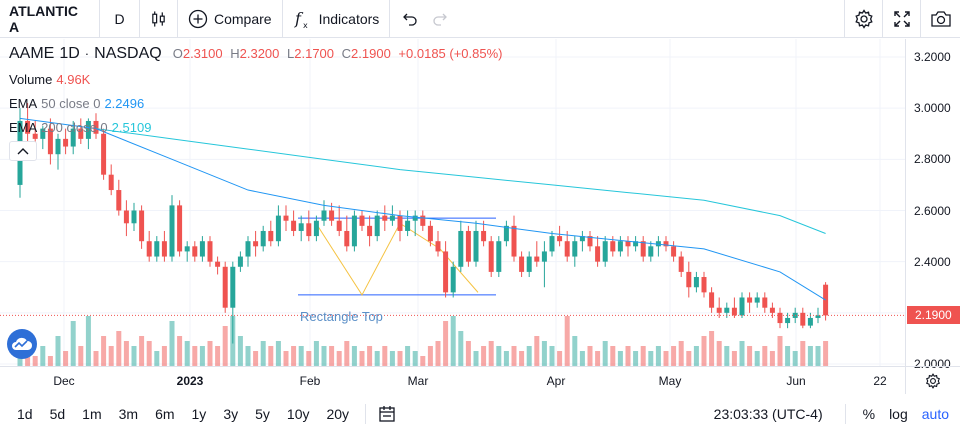 The height and width of the screenshot is (433, 960). Describe the element at coordinates (298, 414) in the screenshot. I see `range-button-10y: 10y` at that location.